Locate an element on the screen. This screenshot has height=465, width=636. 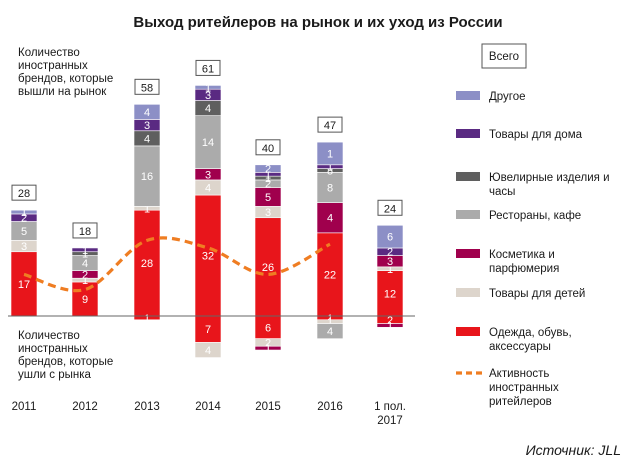
total-label: 40 is located at coordinates (268, 149).